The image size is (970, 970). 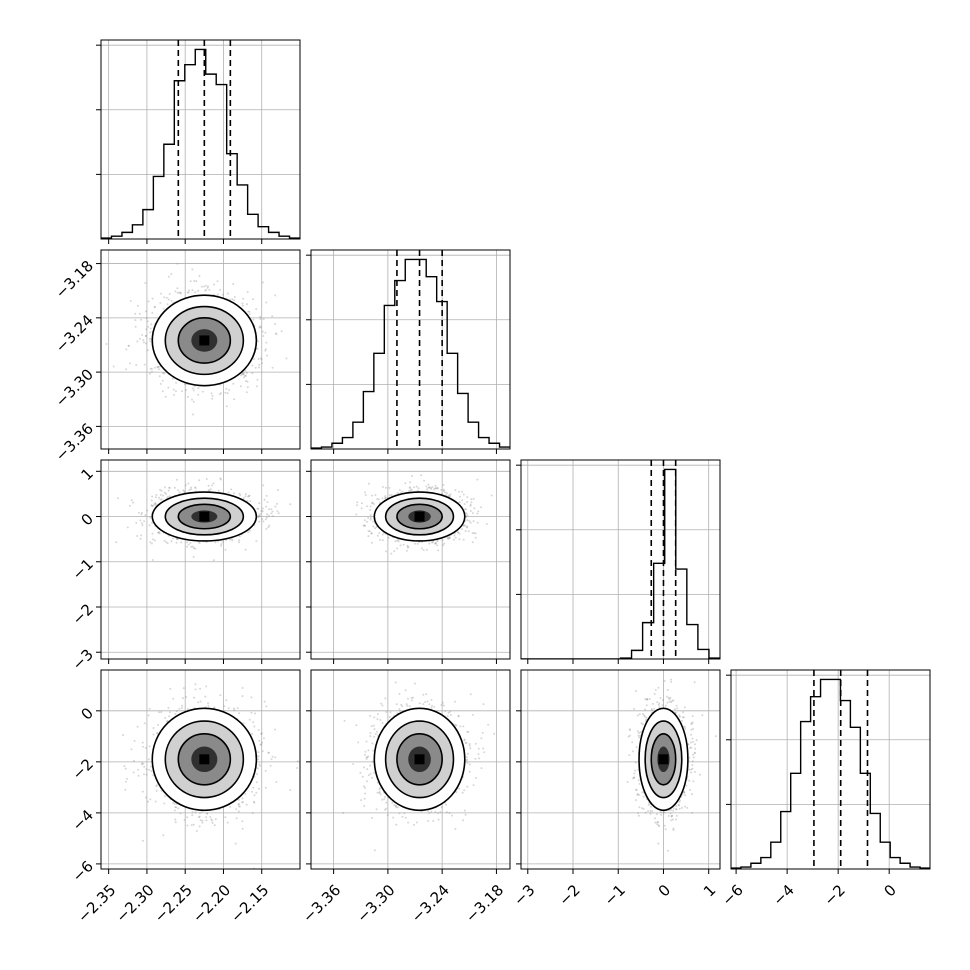 What do you see at coordinates (83, 614) in the screenshot?
I see `y-tick-label: −2` at bounding box center [83, 614].